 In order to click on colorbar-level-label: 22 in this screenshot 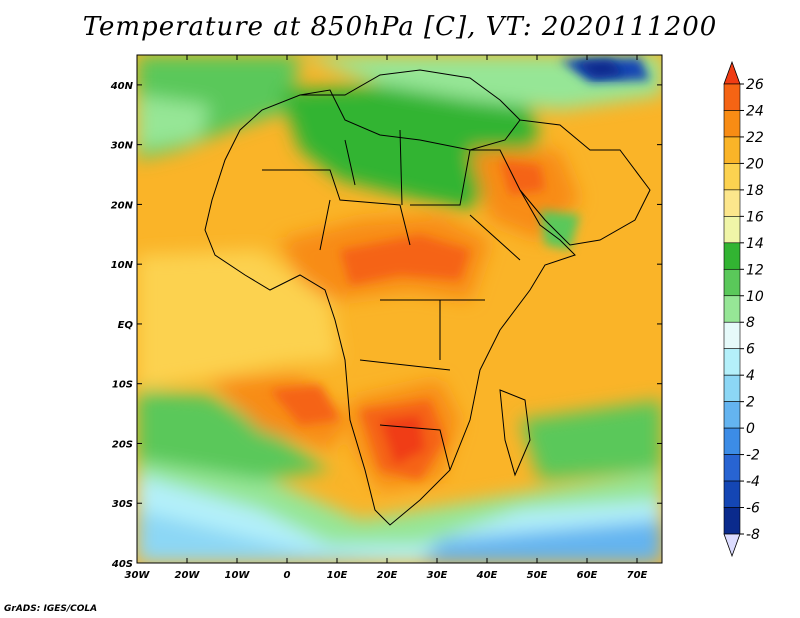, I will do `click(755, 138)`.